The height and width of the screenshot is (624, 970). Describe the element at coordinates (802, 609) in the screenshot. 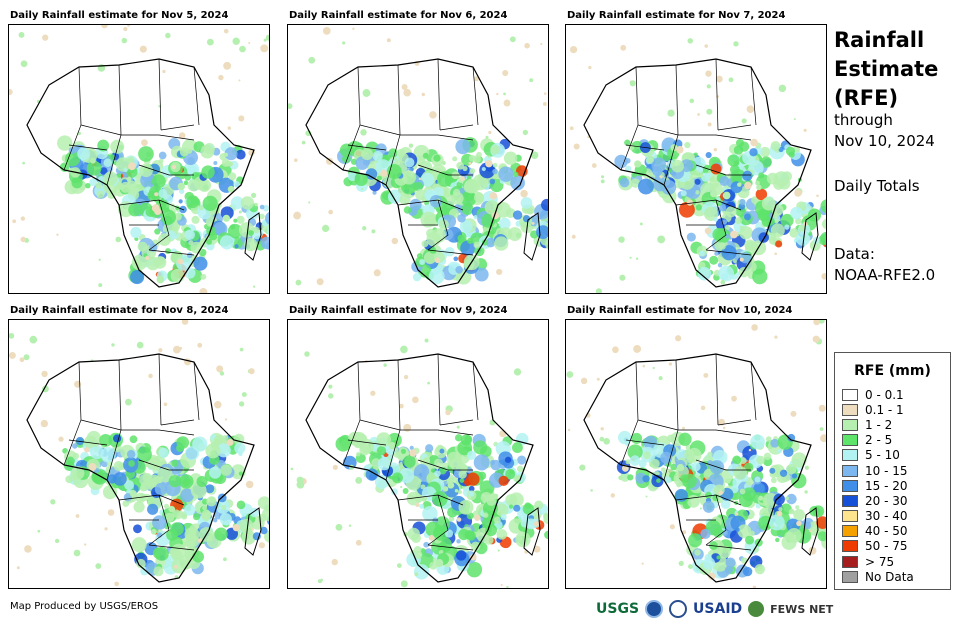

I see `fews-net-logo: FEWS NET` at that location.